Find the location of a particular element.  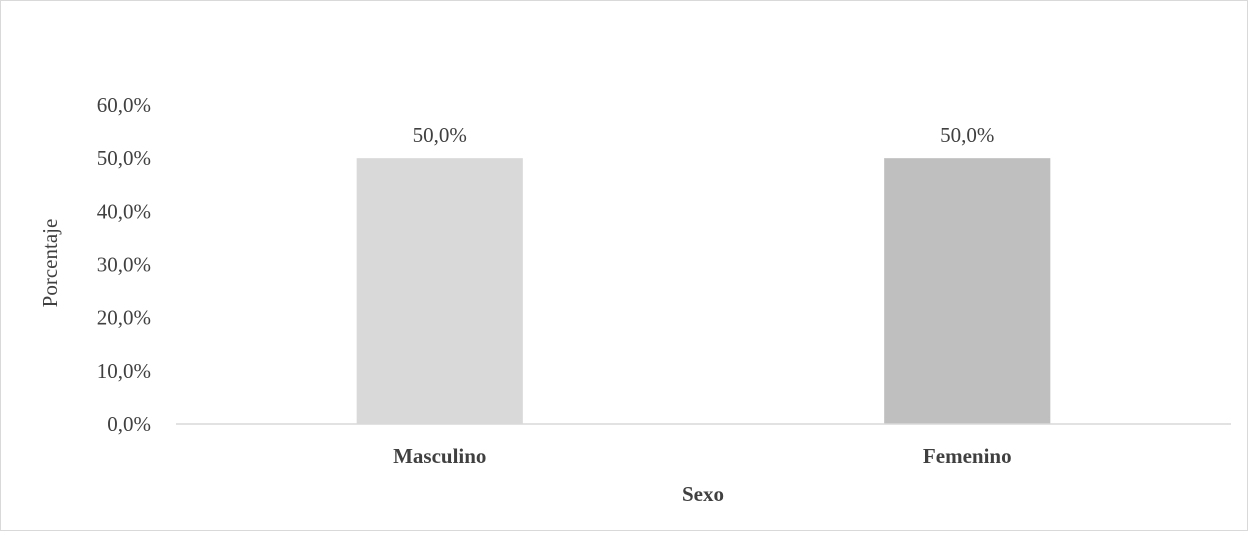

x-tick-label-femenino: Femenino is located at coordinates (967, 456).